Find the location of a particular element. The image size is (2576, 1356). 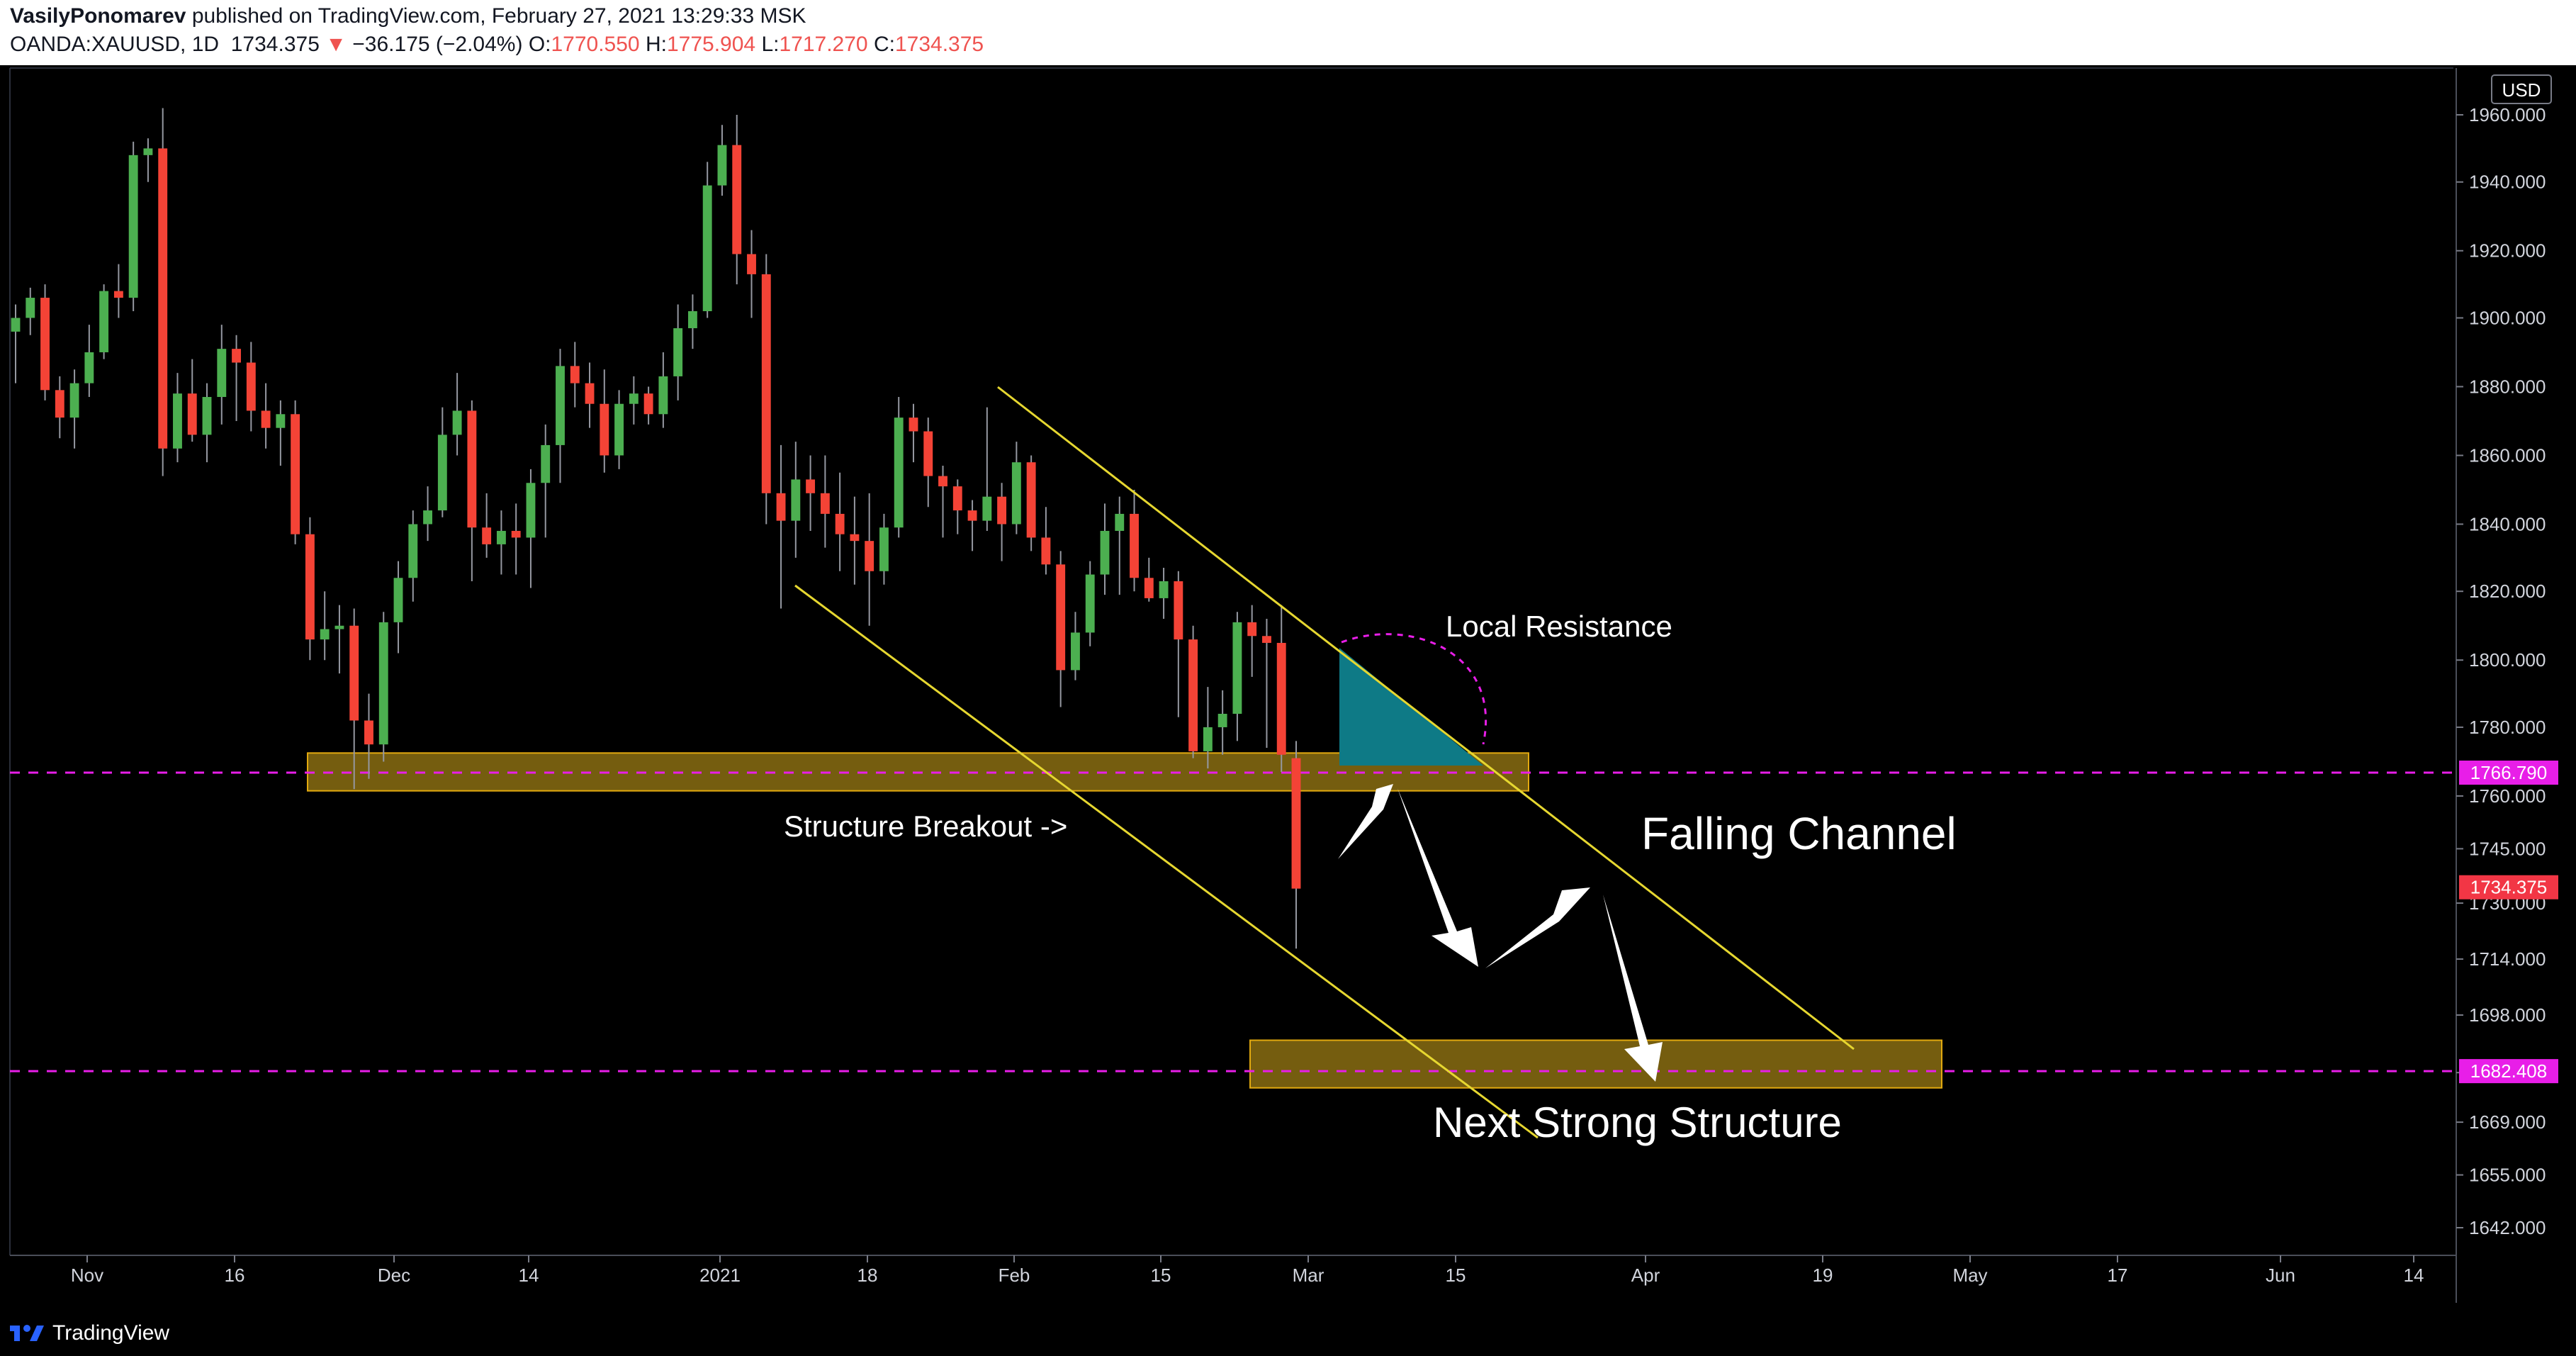

price-tick-label: 1655.000 is located at coordinates (2507, 1175).